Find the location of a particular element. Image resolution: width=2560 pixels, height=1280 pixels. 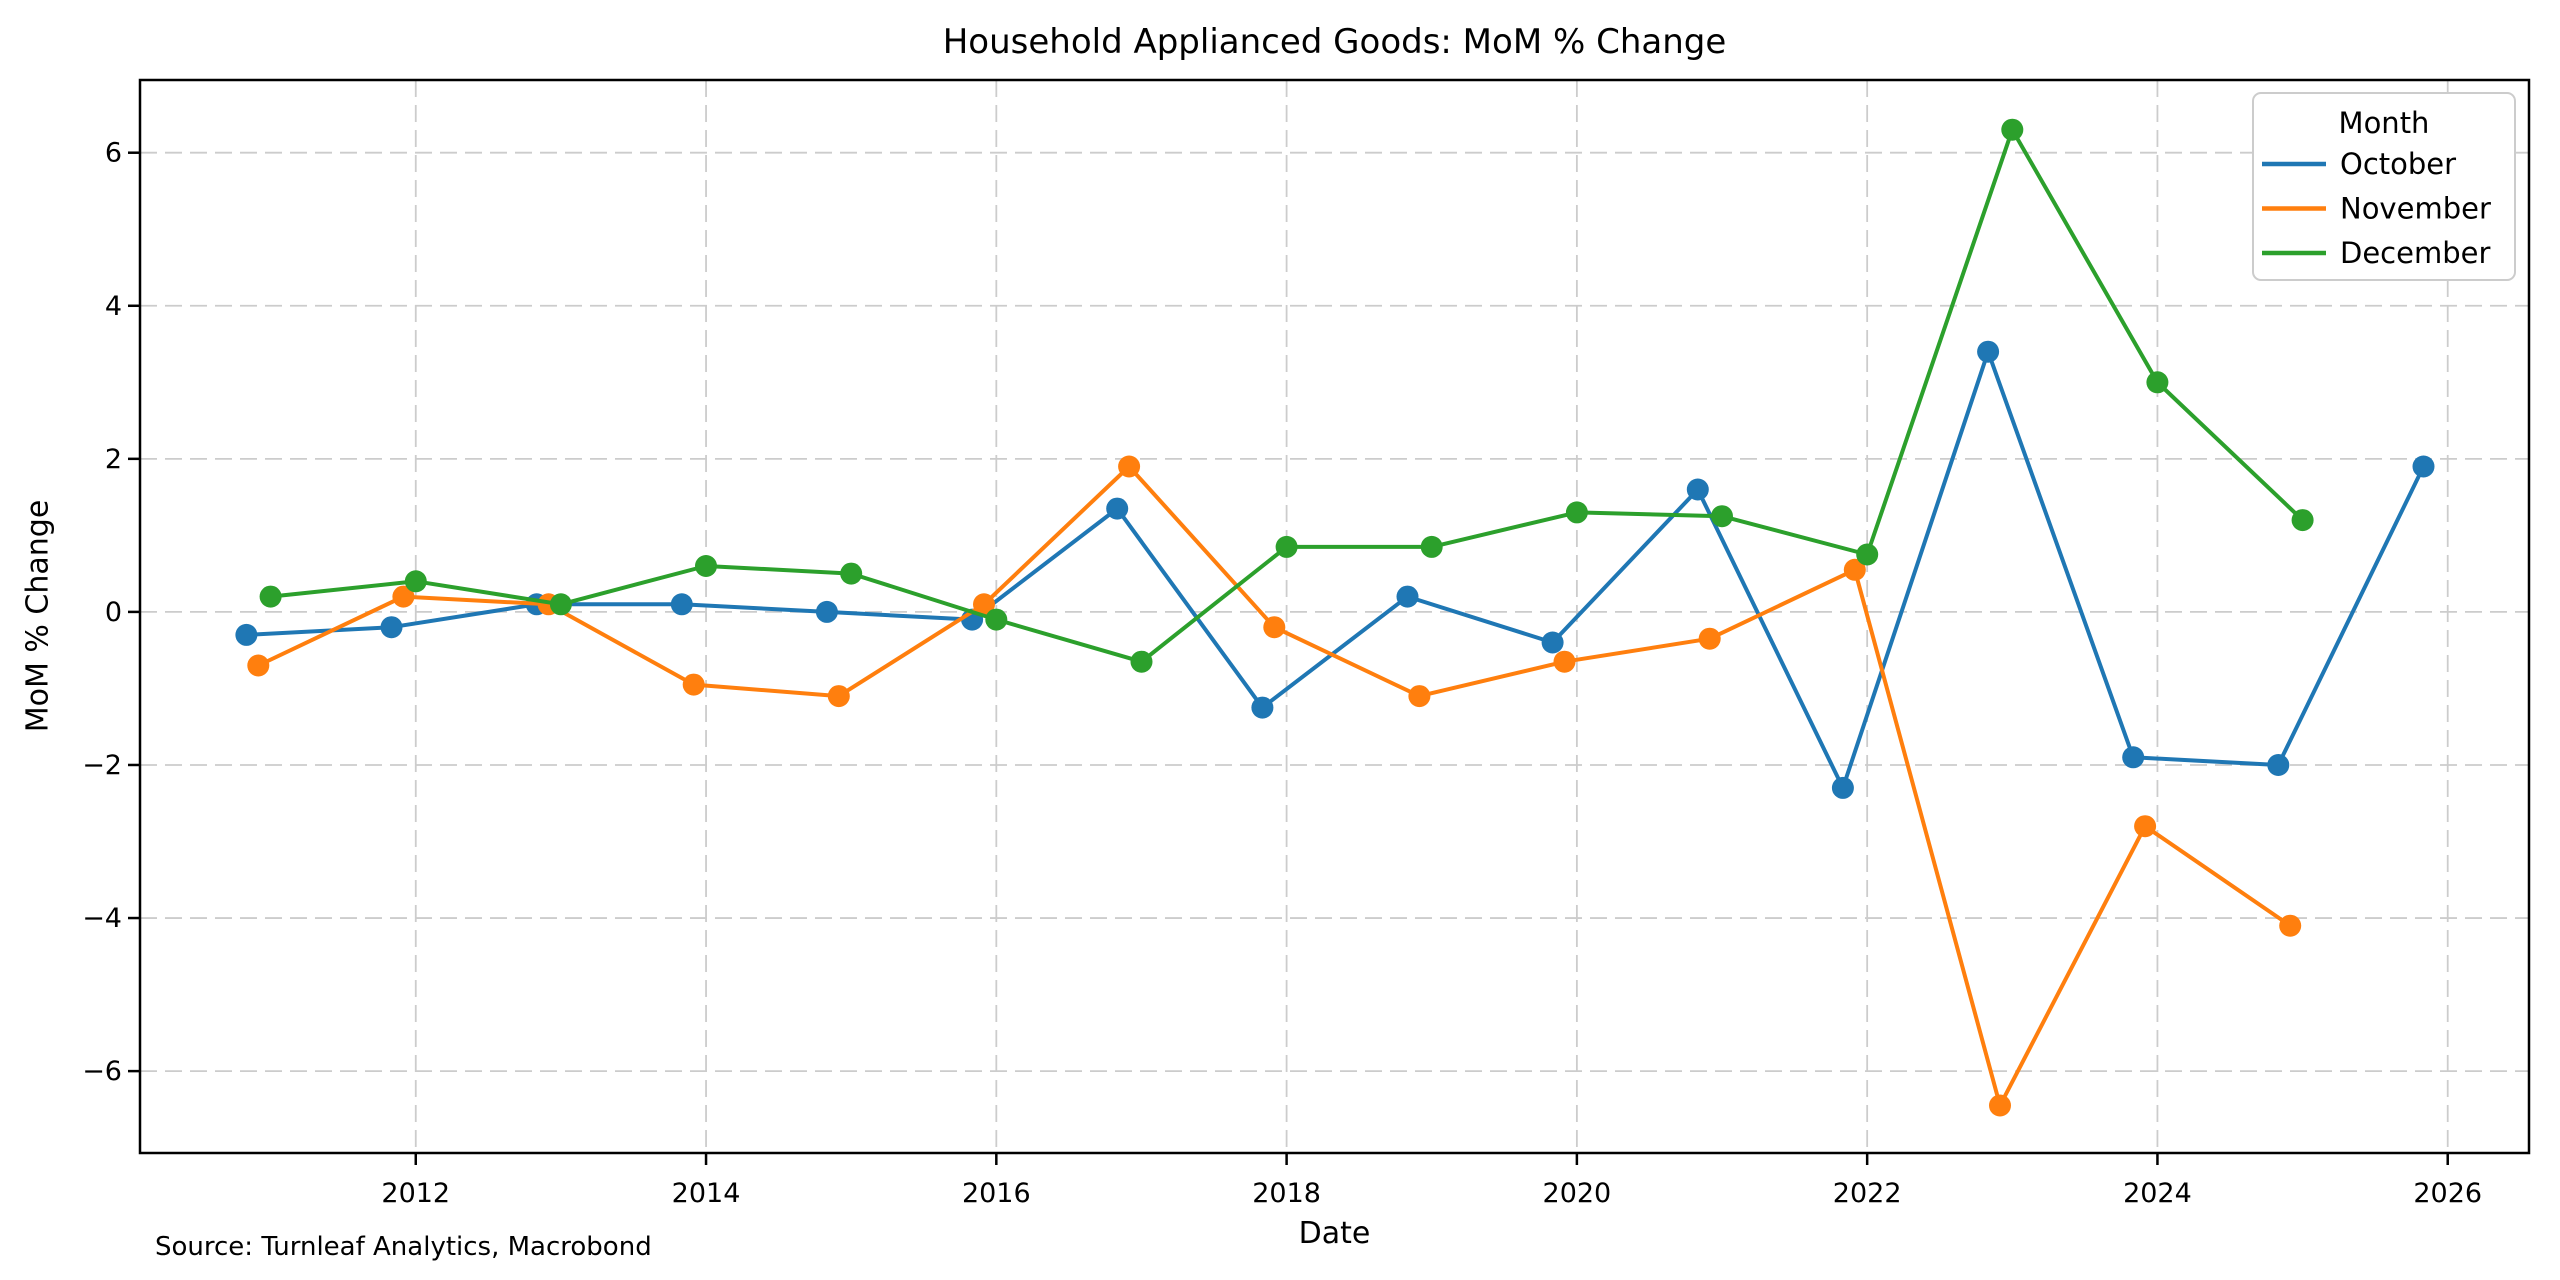

x-axis-label: Date is located at coordinates (1334, 1233).